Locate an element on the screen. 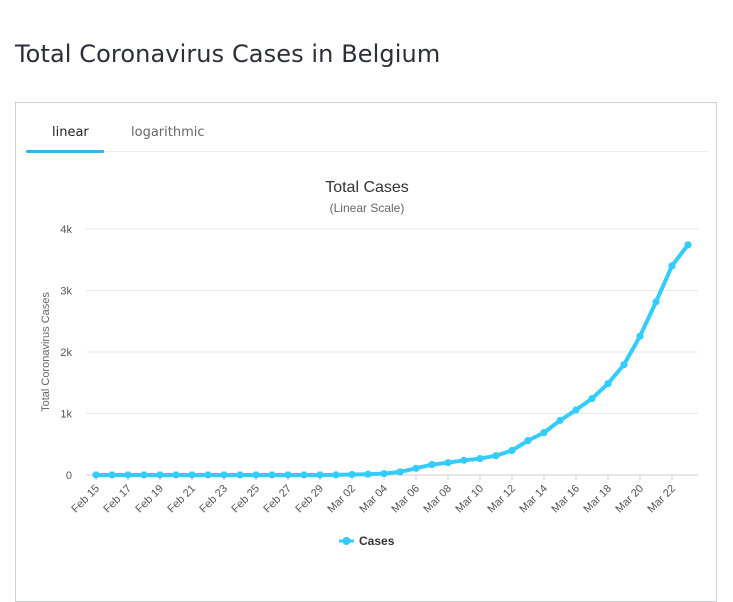 This screenshot has height=602, width=733. x-tick-label: Mar 20 is located at coordinates (629, 499).